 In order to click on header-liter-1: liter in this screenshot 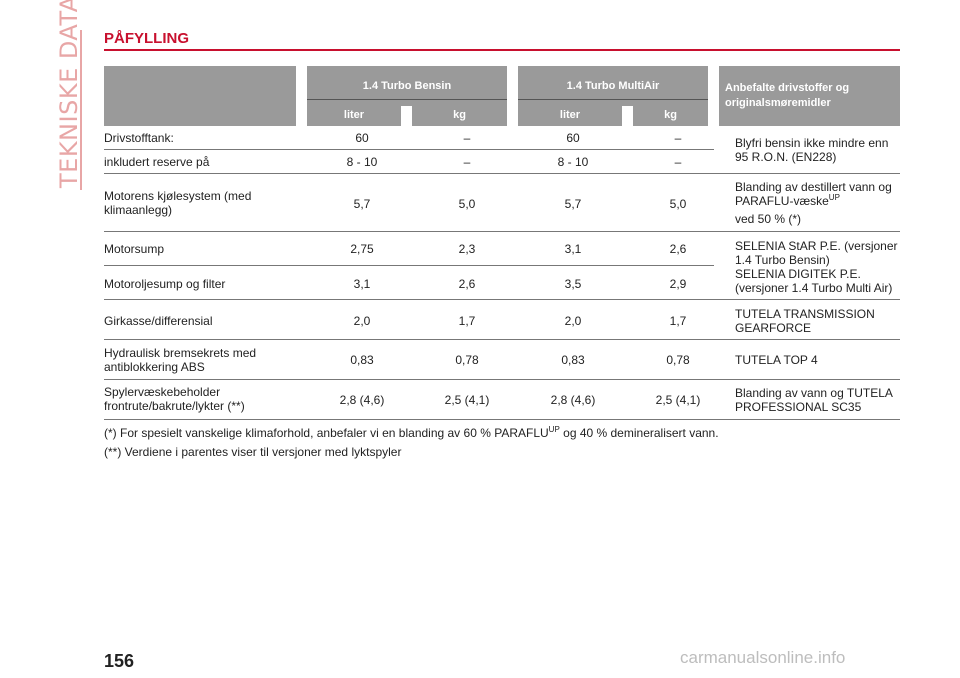, I will do `click(354, 115)`.